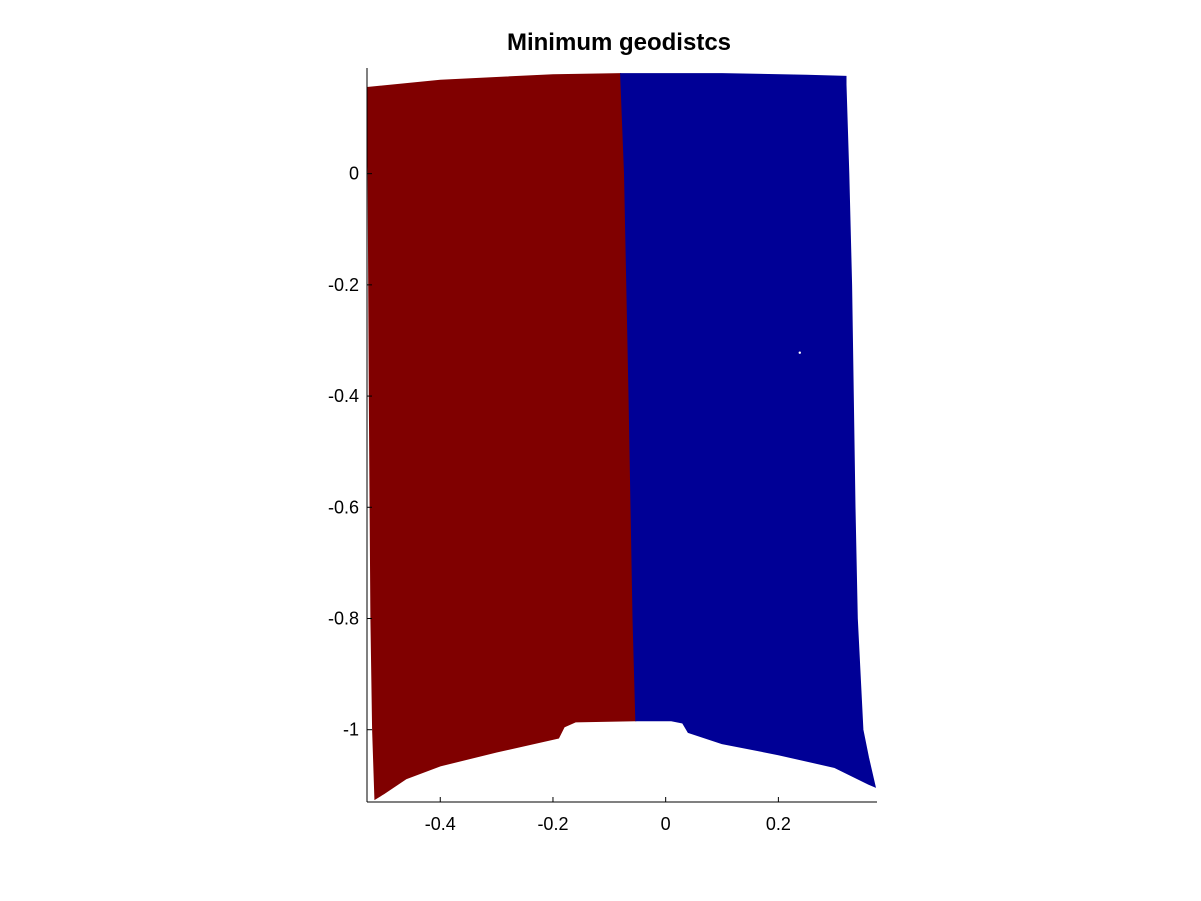 The height and width of the screenshot is (901, 1201). What do you see at coordinates (608, 815) in the screenshot?
I see `x-axis-ticks: -0.4 -0.2 0 0.2` at bounding box center [608, 815].